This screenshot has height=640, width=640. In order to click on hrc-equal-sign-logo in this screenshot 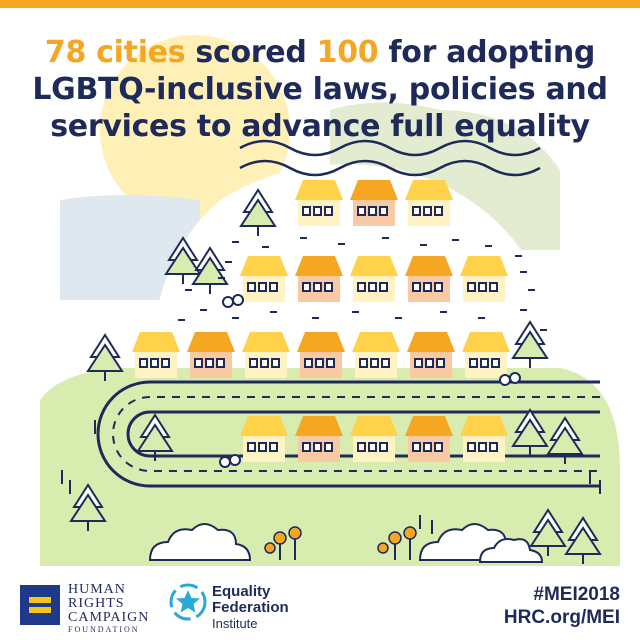, I will do `click(40, 605)`.